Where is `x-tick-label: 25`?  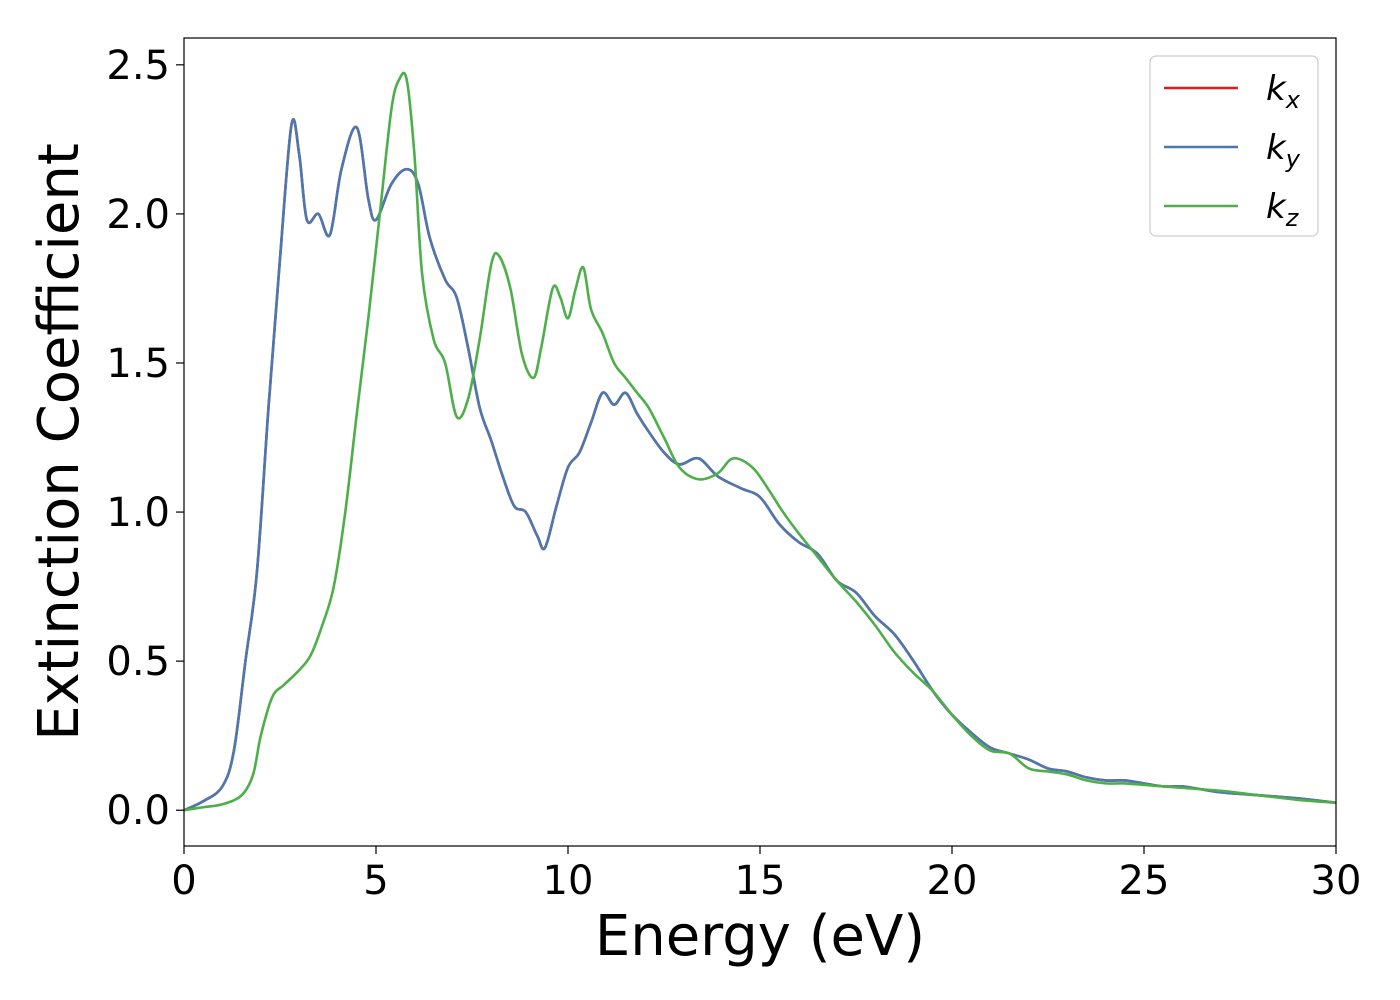
x-tick-label: 25 is located at coordinates (1144, 881).